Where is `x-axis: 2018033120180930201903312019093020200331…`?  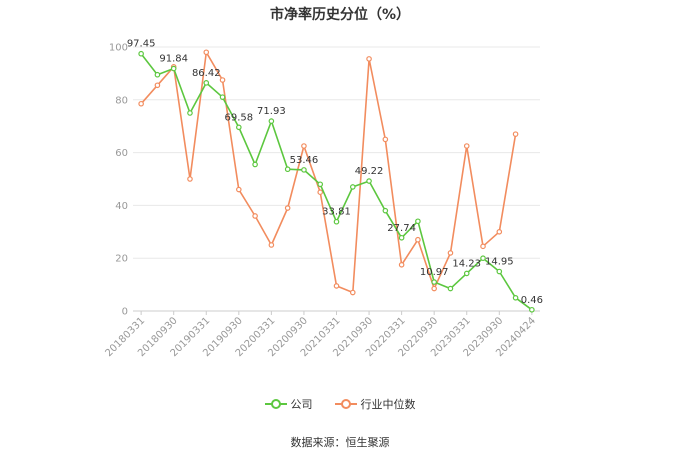
x-axis: 2018033120180930201903312019093020200331… is located at coordinates (321, 334).